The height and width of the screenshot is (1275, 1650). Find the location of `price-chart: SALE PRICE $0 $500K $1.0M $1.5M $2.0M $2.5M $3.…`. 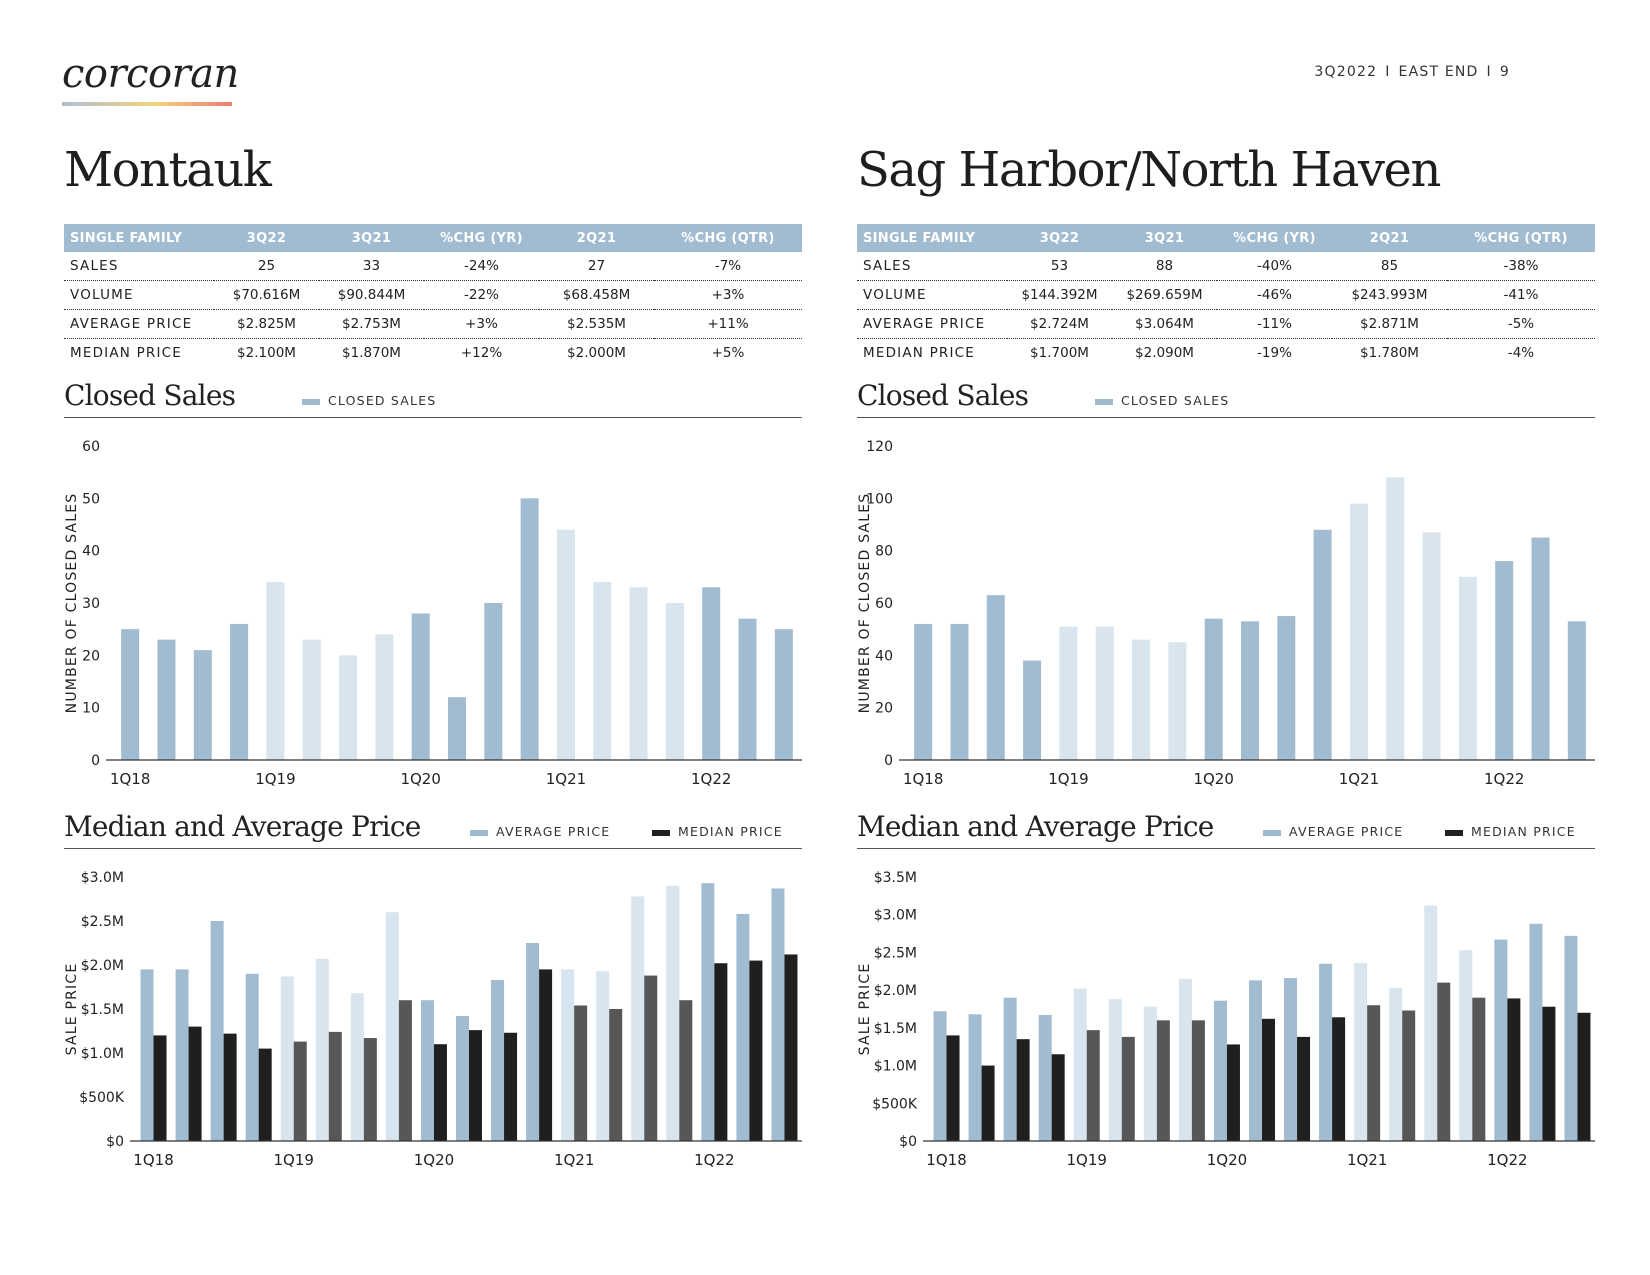

price-chart: SALE PRICE $0 $500K $1.0M $1.5M $2.0M $2.5M $3.… is located at coordinates (433, 1019).